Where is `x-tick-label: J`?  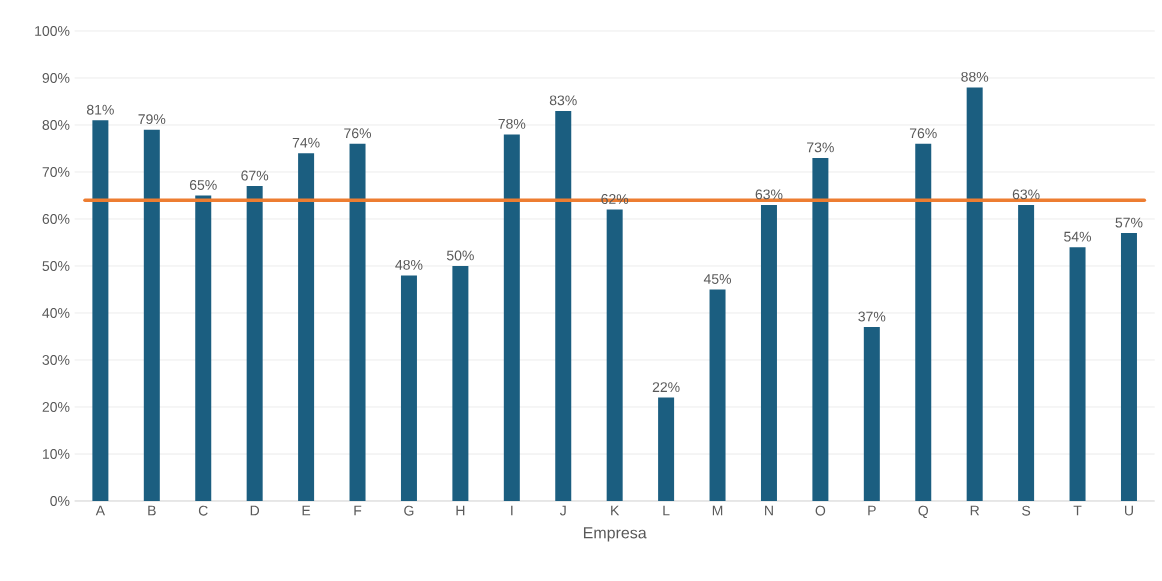 x-tick-label: J is located at coordinates (562, 510).